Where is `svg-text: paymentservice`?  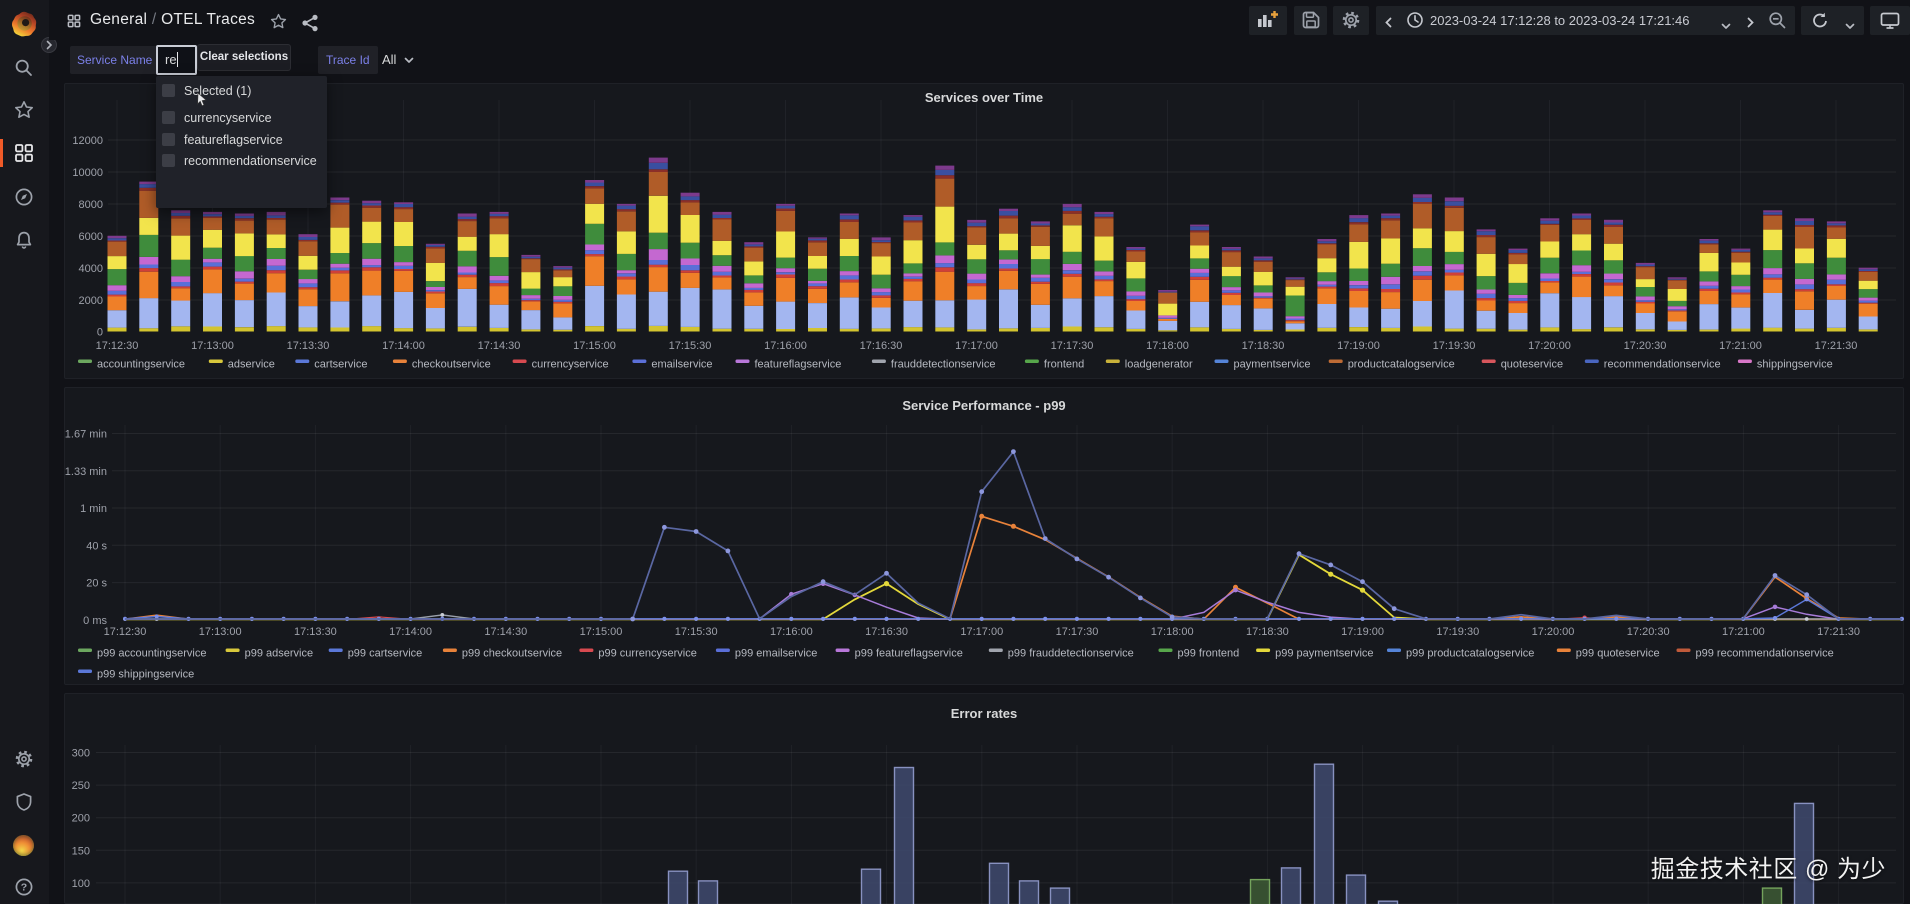
svg-text: paymentservice is located at coordinates (1272, 365).